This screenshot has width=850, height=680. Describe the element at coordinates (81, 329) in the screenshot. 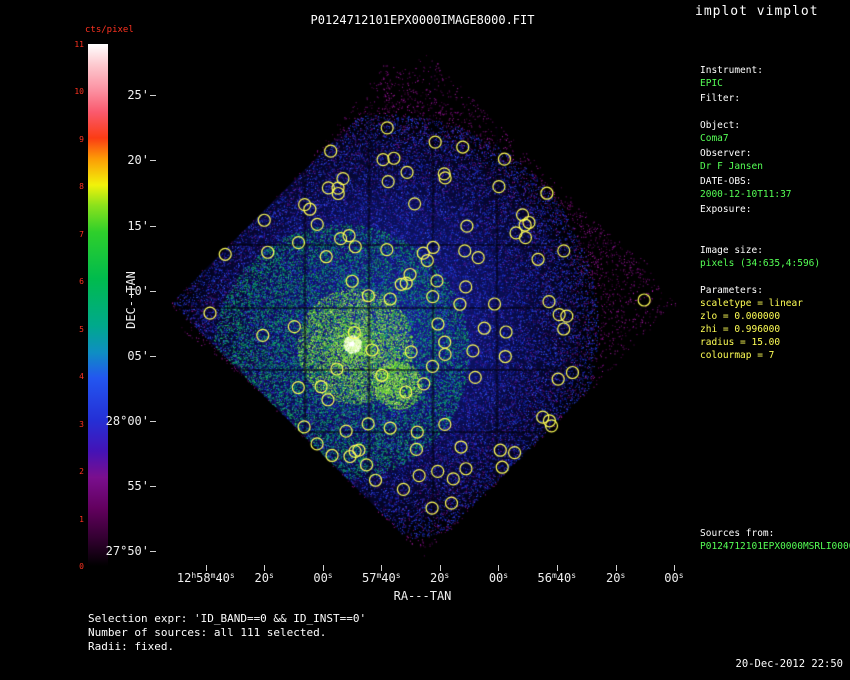

I see `colorbar-tick-label: 5` at that location.